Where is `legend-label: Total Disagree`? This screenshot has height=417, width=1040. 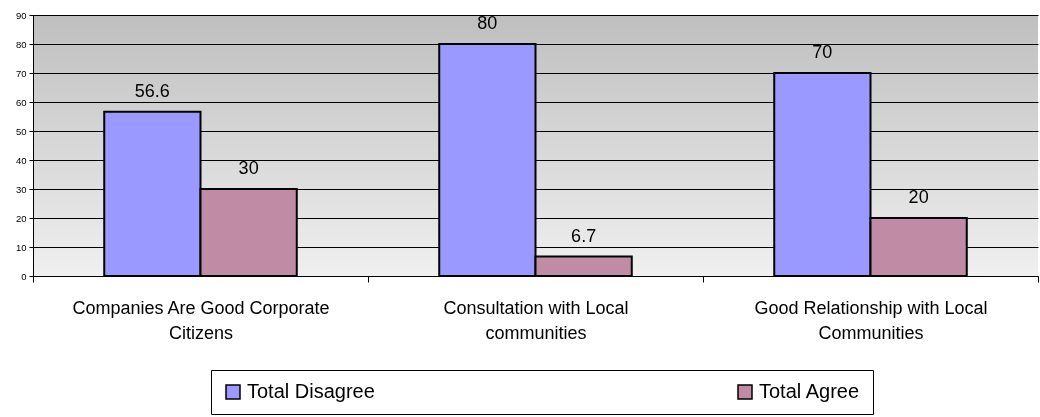
legend-label: Total Disagree is located at coordinates (311, 391).